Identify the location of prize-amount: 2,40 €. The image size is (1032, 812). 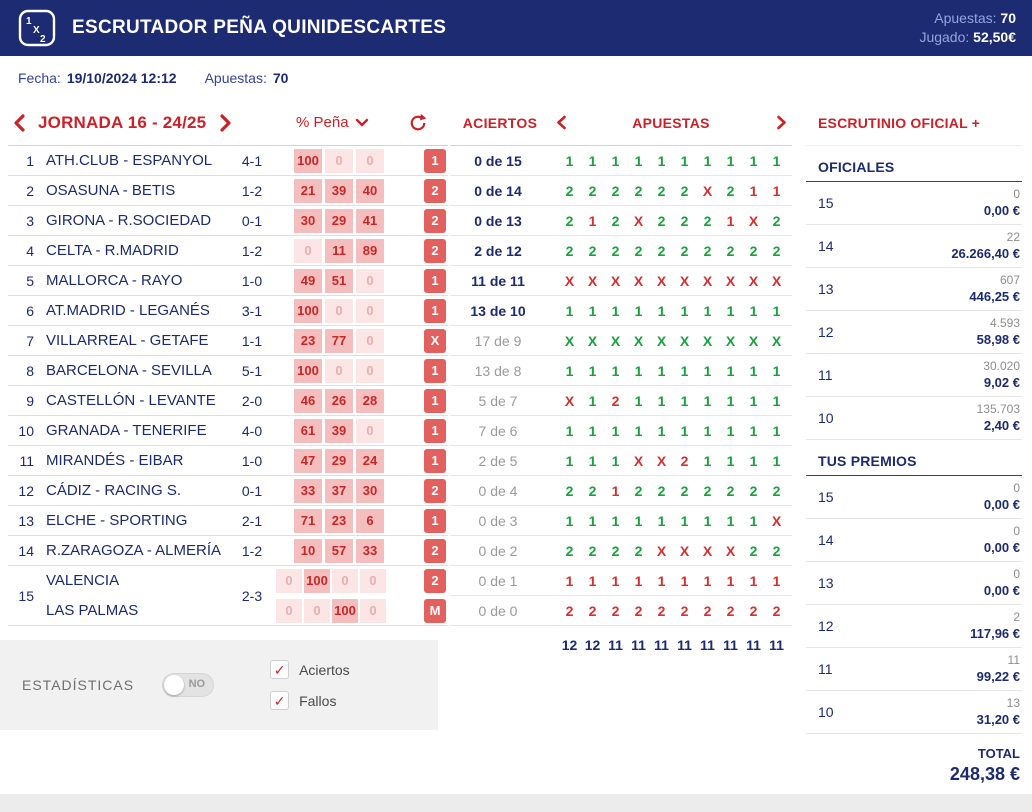
(1001, 425).